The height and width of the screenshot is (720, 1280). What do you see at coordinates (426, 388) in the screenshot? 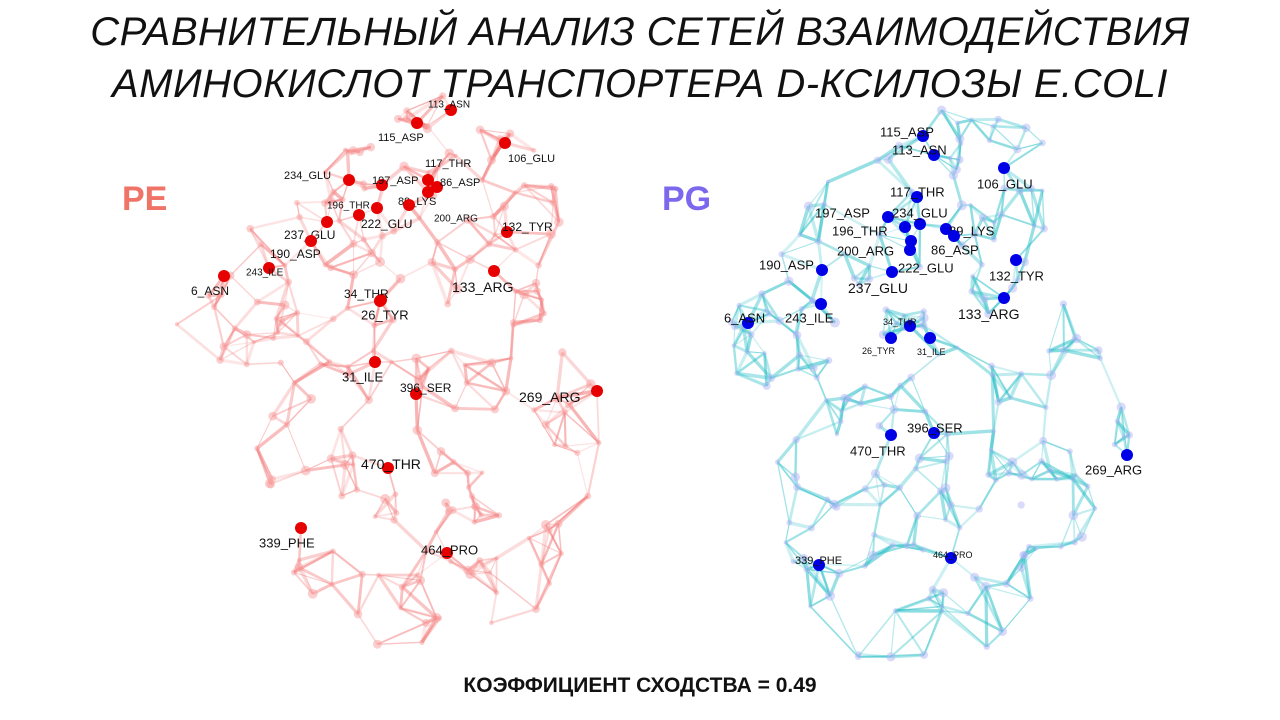
I see `residue-label-396-ser: 396_SER` at bounding box center [426, 388].